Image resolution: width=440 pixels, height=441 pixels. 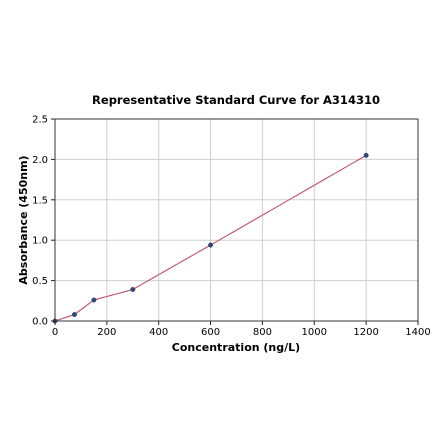 What do you see at coordinates (365, 332) in the screenshot?
I see `x-tick-label: 1200` at bounding box center [365, 332].